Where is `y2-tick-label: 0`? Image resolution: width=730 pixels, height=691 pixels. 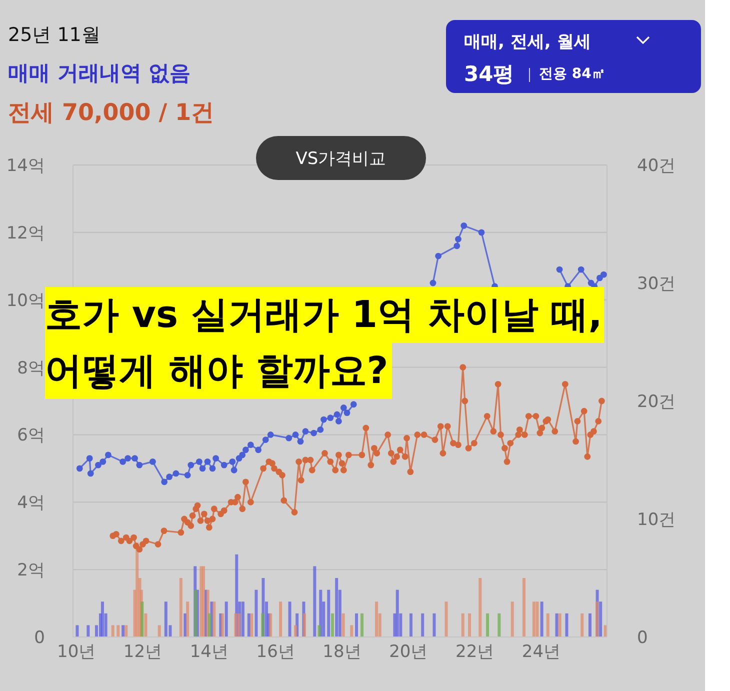 y2-tick-label: 0 is located at coordinates (642, 638).